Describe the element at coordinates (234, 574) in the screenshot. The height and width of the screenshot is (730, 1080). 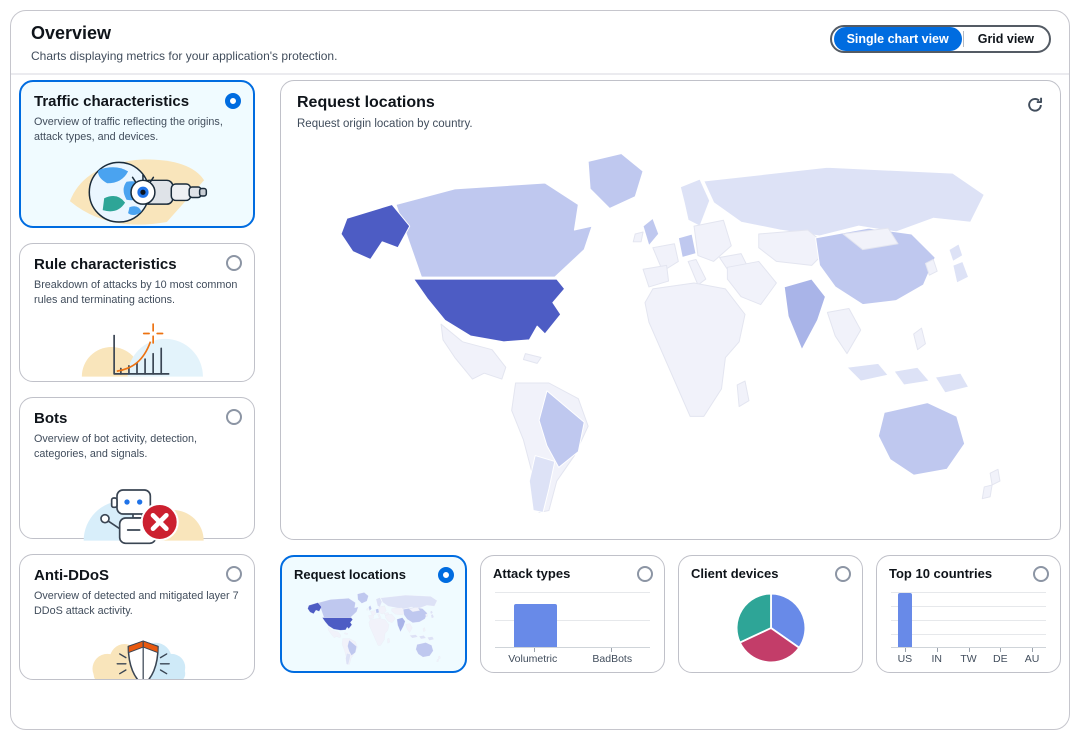
I see `radio-anti-ddos` at that location.